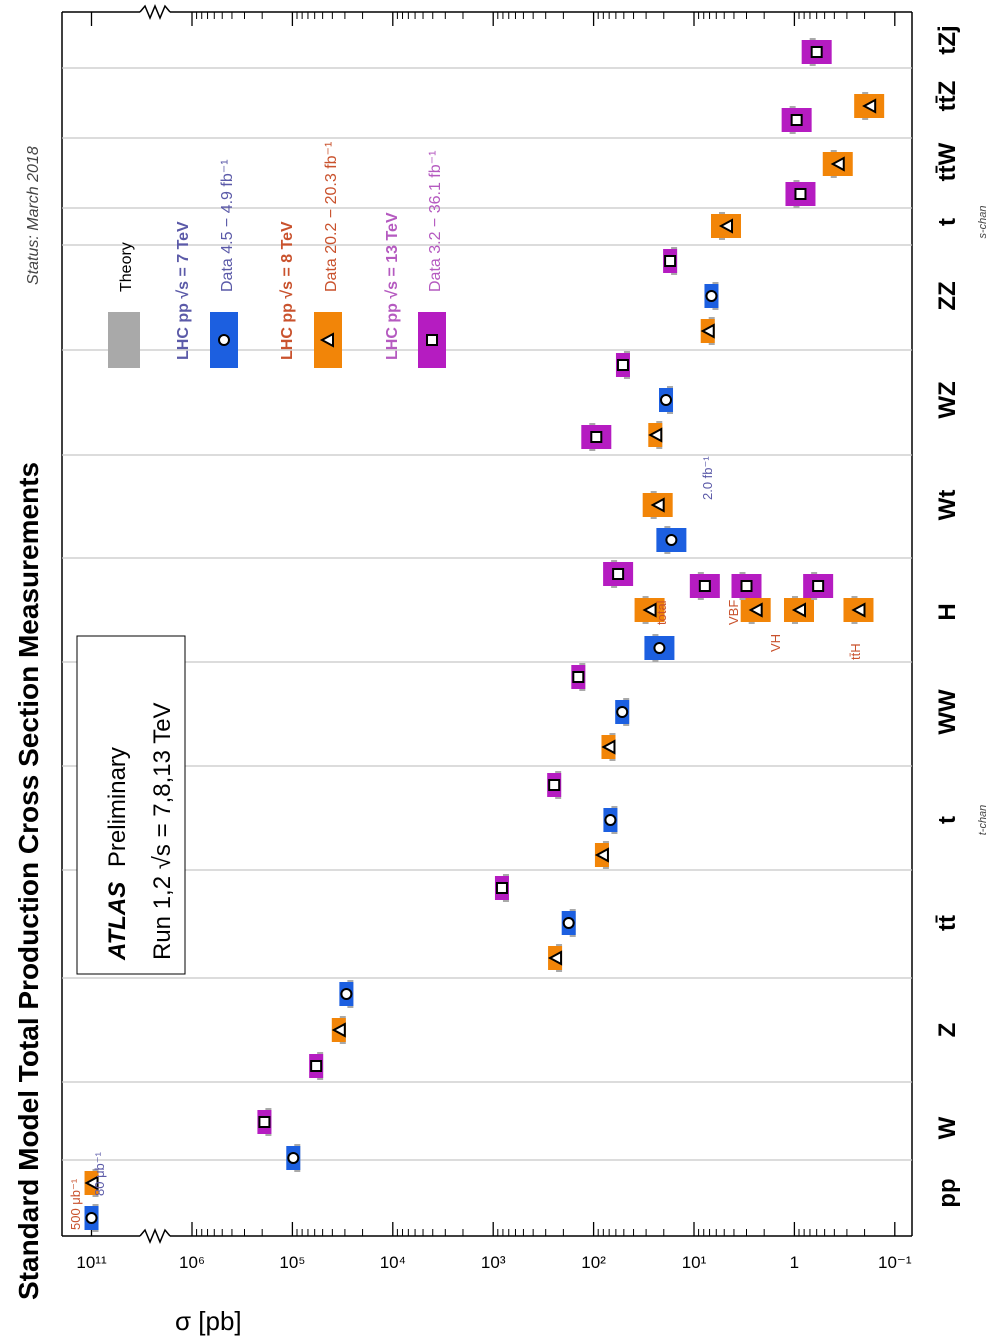  What do you see at coordinates (983, 221) in the screenshot?
I see `category-sublabel: s-chan` at bounding box center [983, 221].